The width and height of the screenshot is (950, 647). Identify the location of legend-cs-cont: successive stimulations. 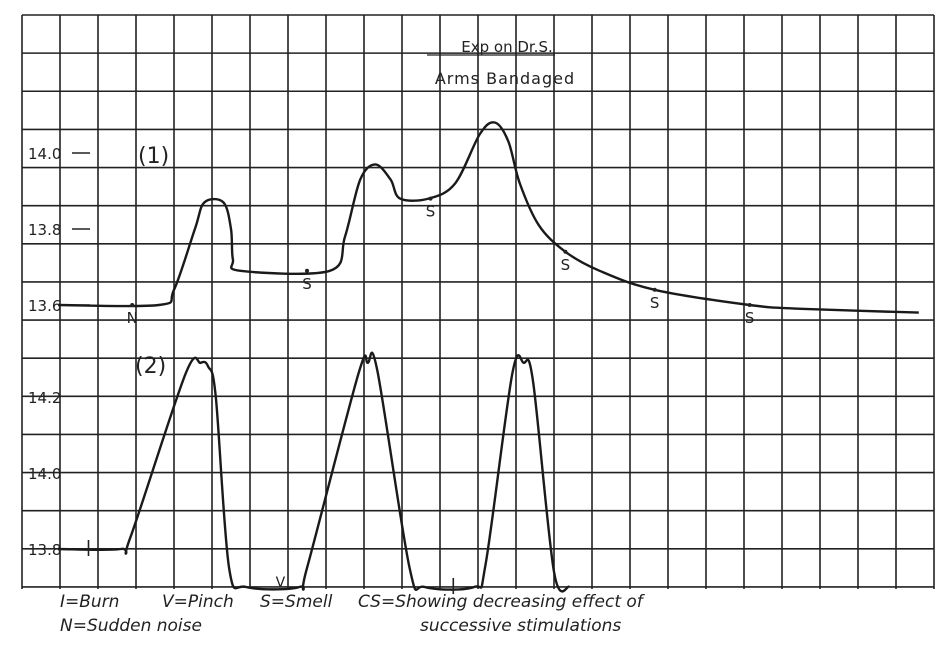
(521, 626).